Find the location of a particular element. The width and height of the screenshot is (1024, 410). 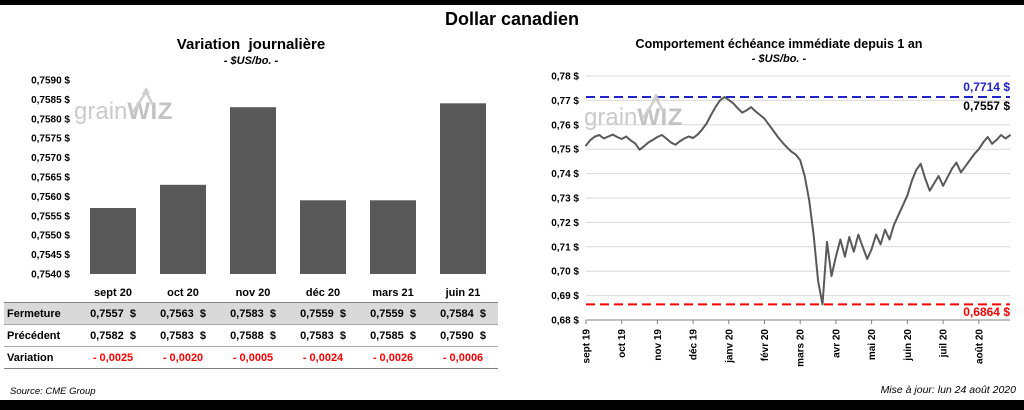

x-tick-label: juil 20 is located at coordinates (944, 344).